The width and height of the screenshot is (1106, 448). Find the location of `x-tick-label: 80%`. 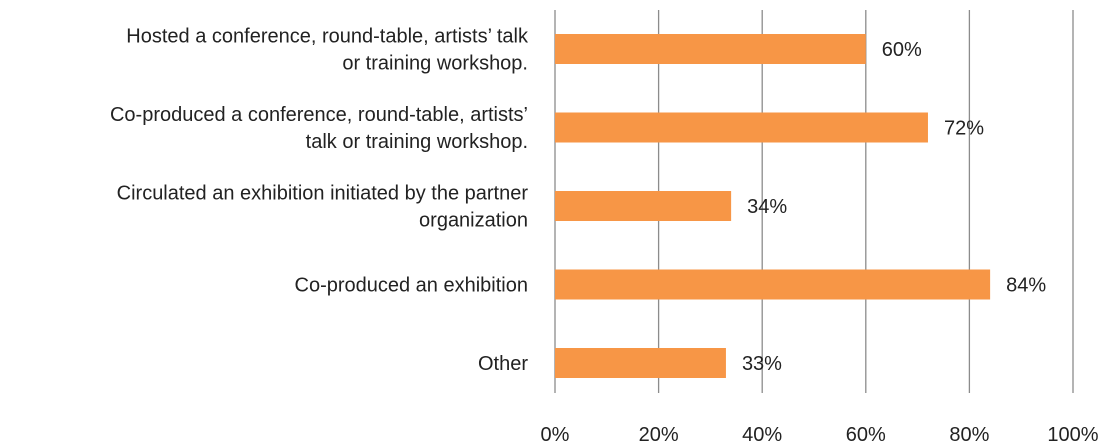

x-tick-label: 80% is located at coordinates (969, 435).